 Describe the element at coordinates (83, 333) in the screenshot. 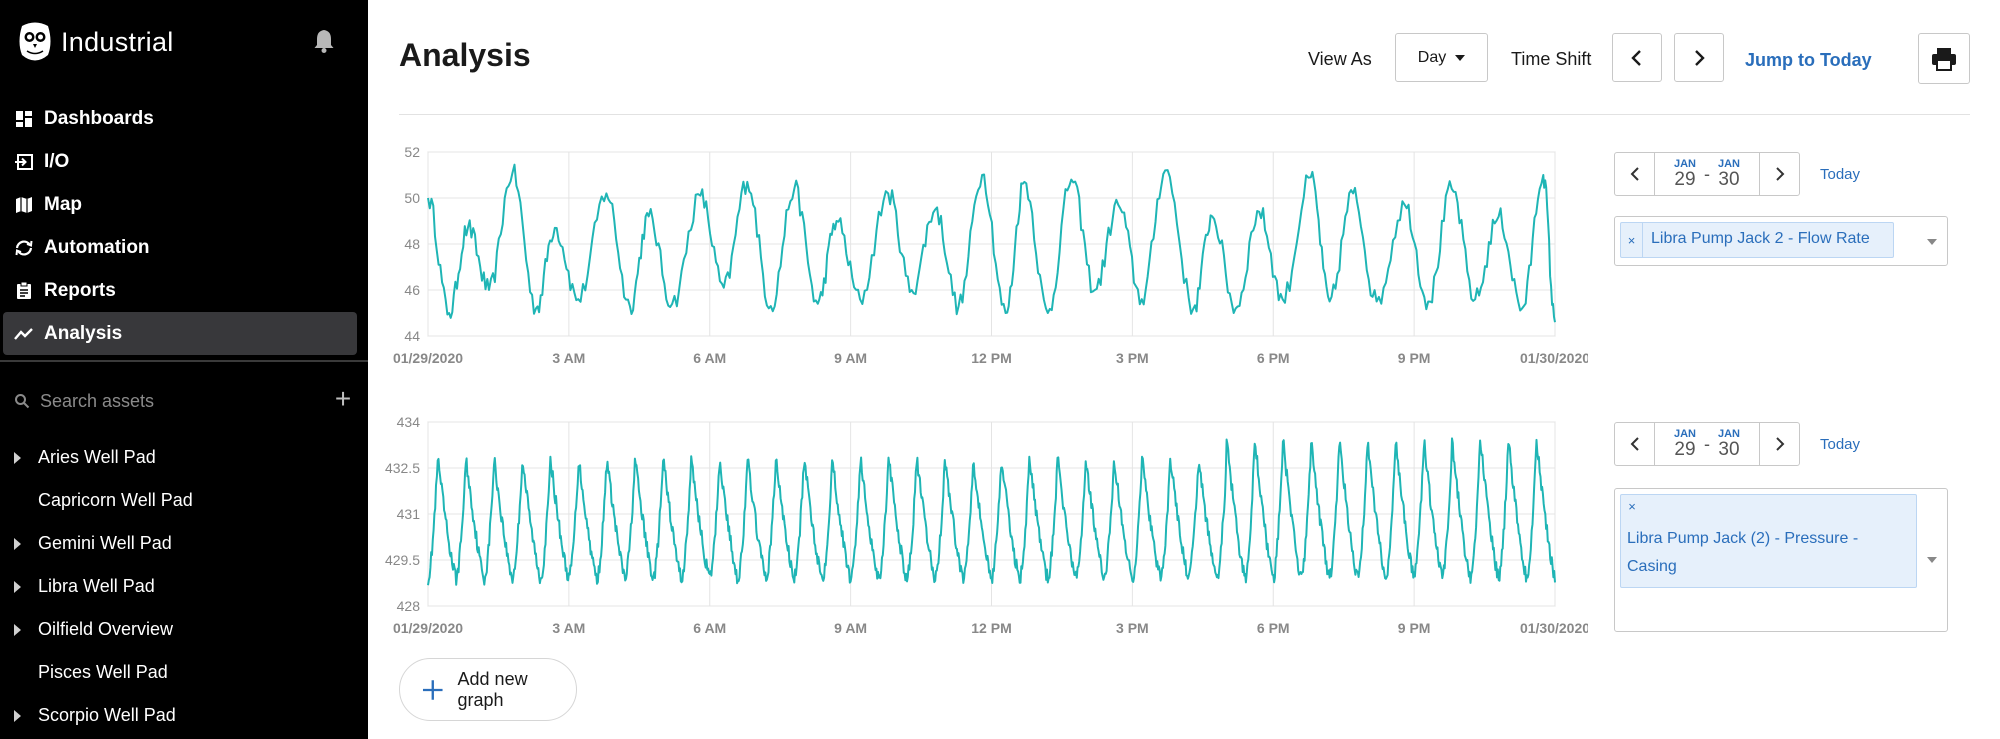

I see `nav-label: Analysis` at that location.